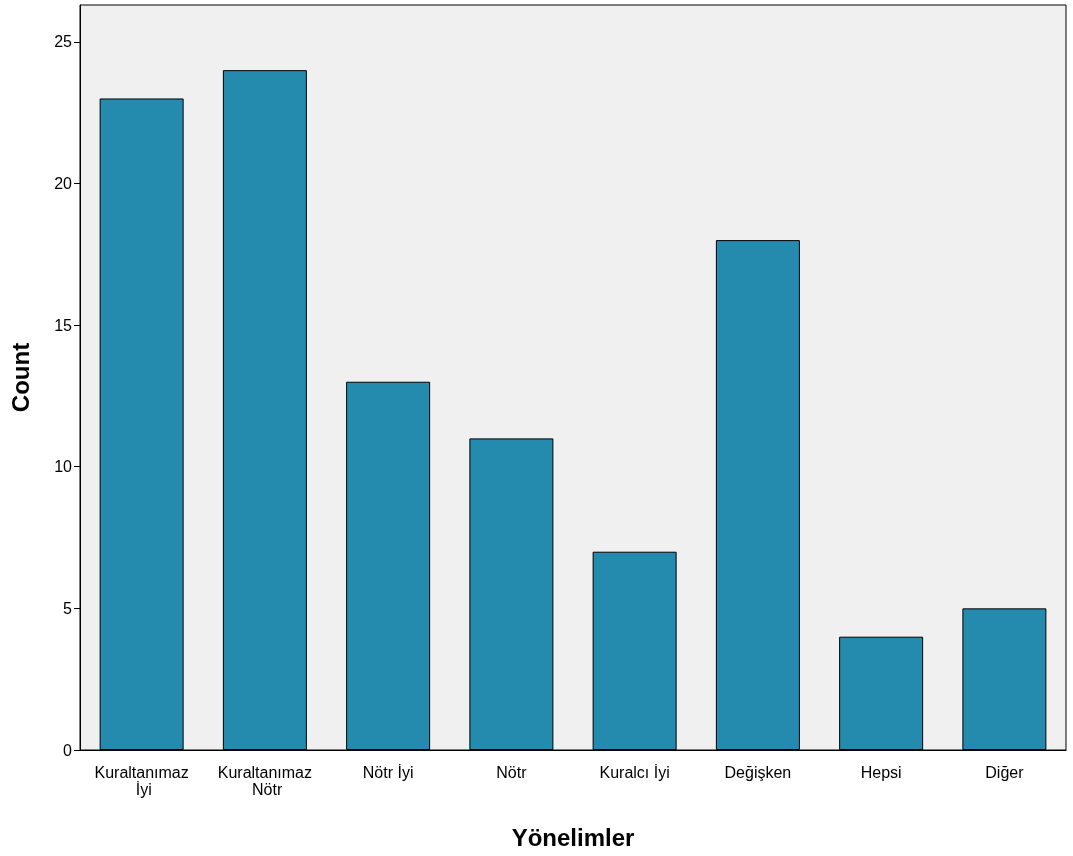 This screenshot has height=856, width=1073. What do you see at coordinates (63, 467) in the screenshot?
I see `y-tick-label: 10` at bounding box center [63, 467].